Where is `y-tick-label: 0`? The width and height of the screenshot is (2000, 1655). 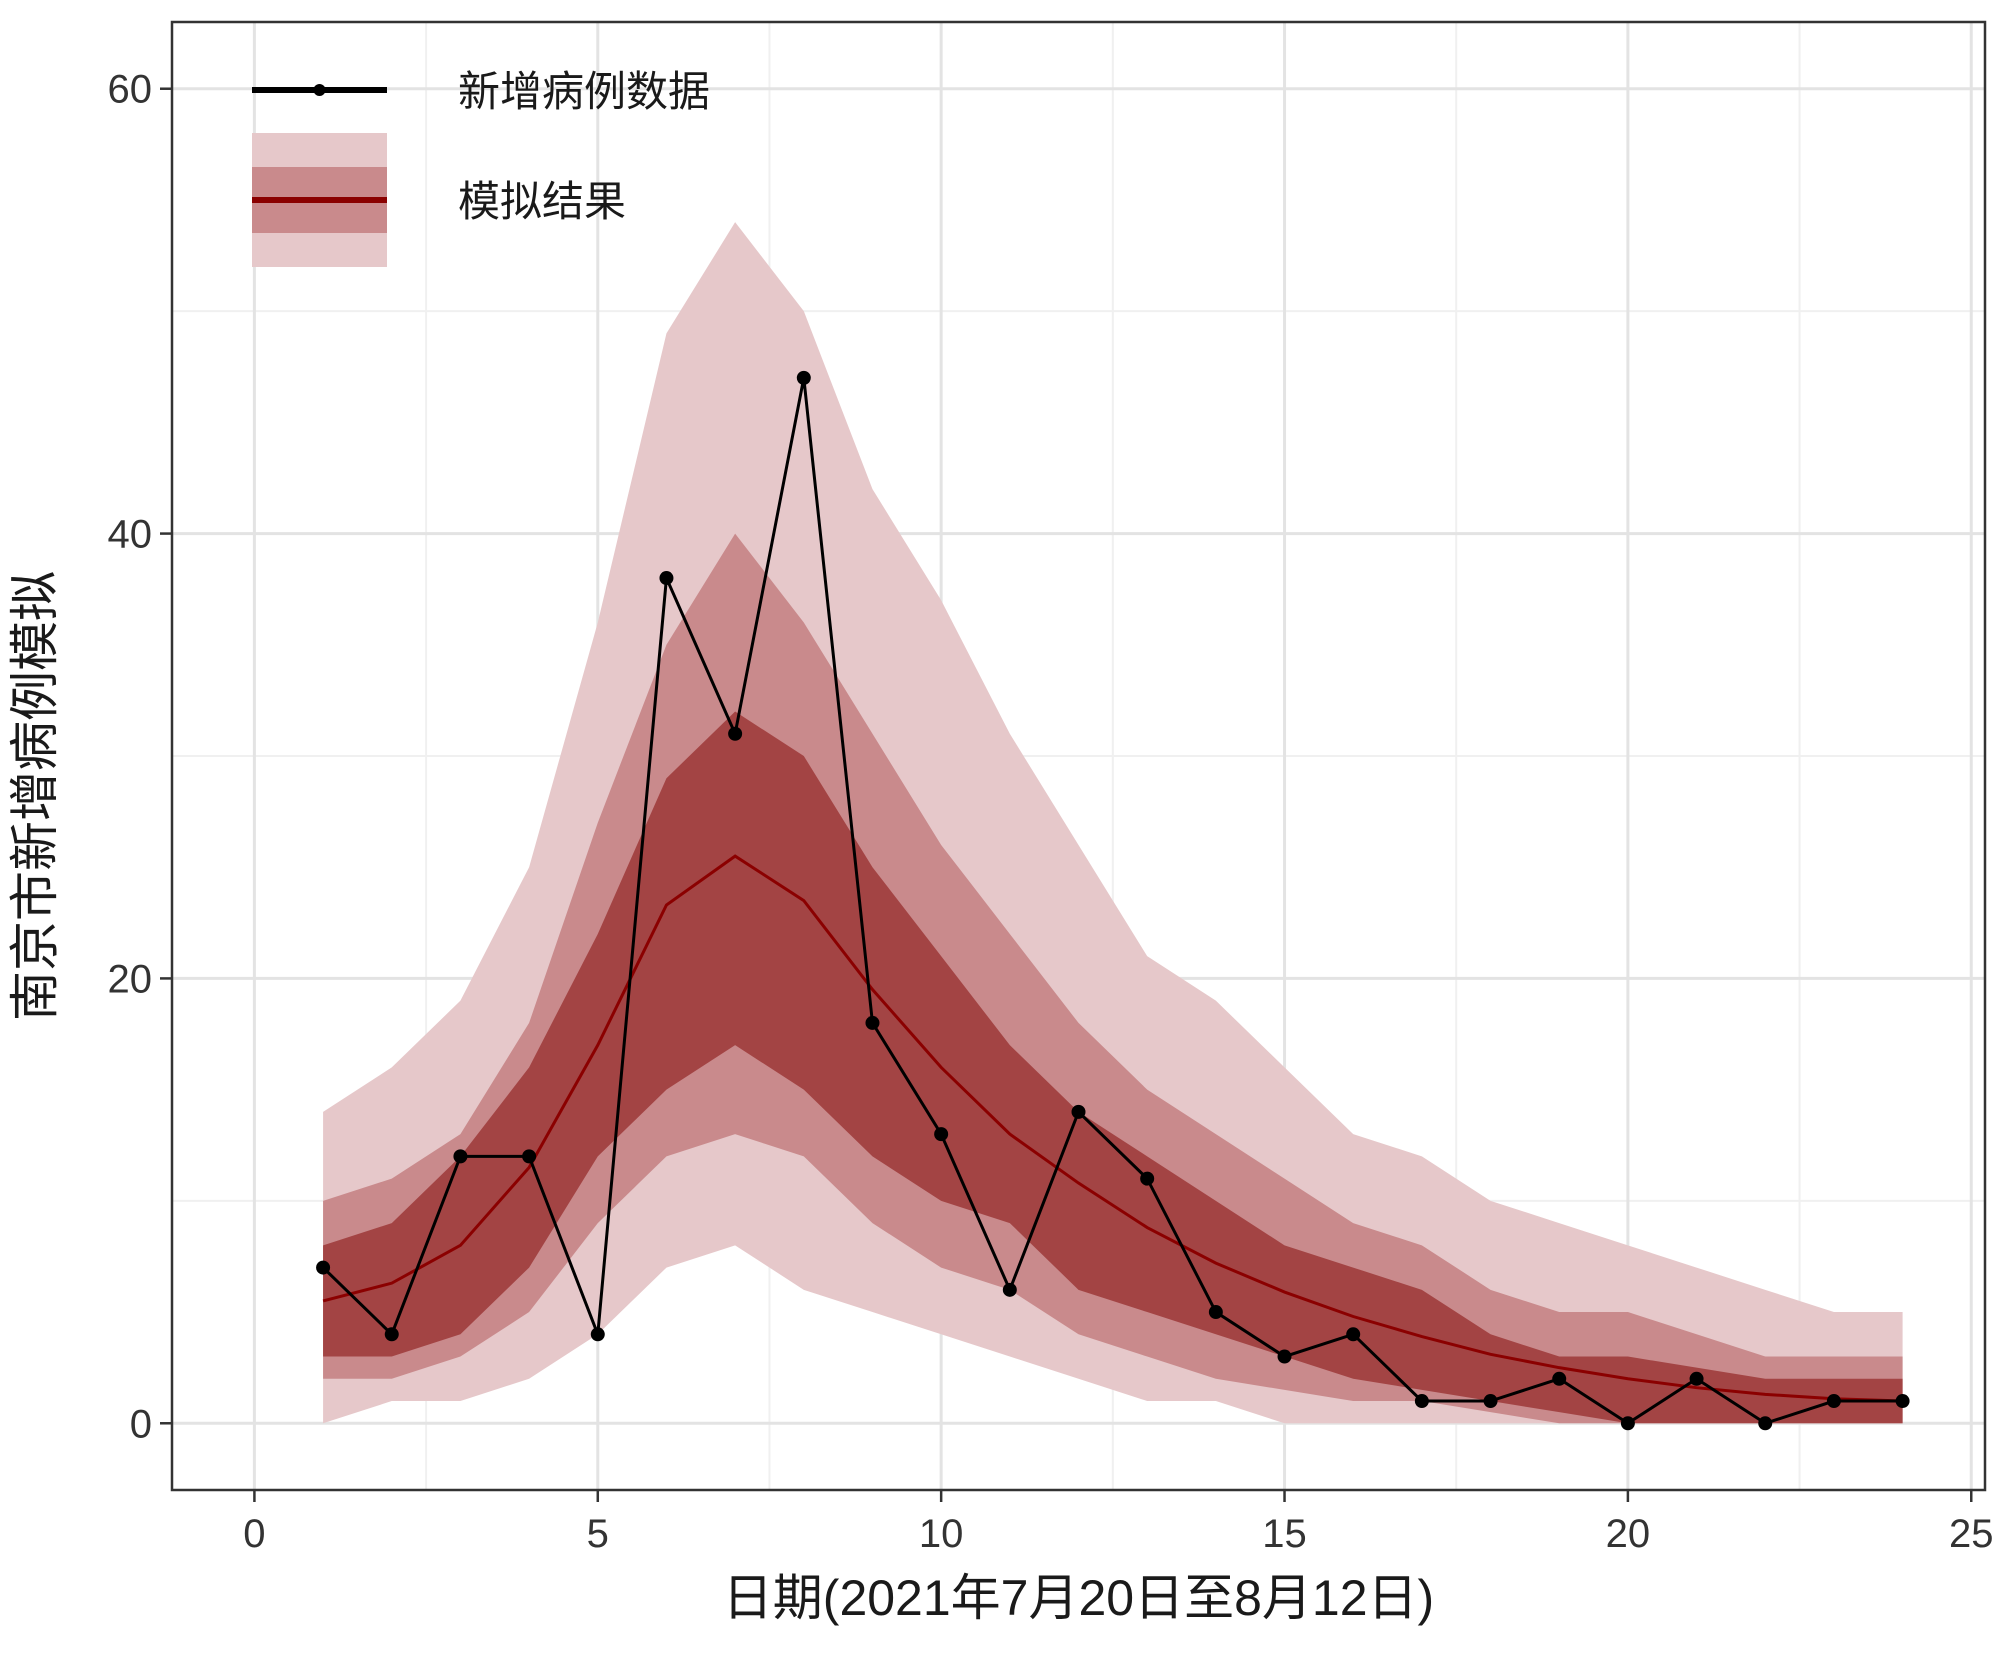
y-tick-label: 0 is located at coordinates (141, 1424).